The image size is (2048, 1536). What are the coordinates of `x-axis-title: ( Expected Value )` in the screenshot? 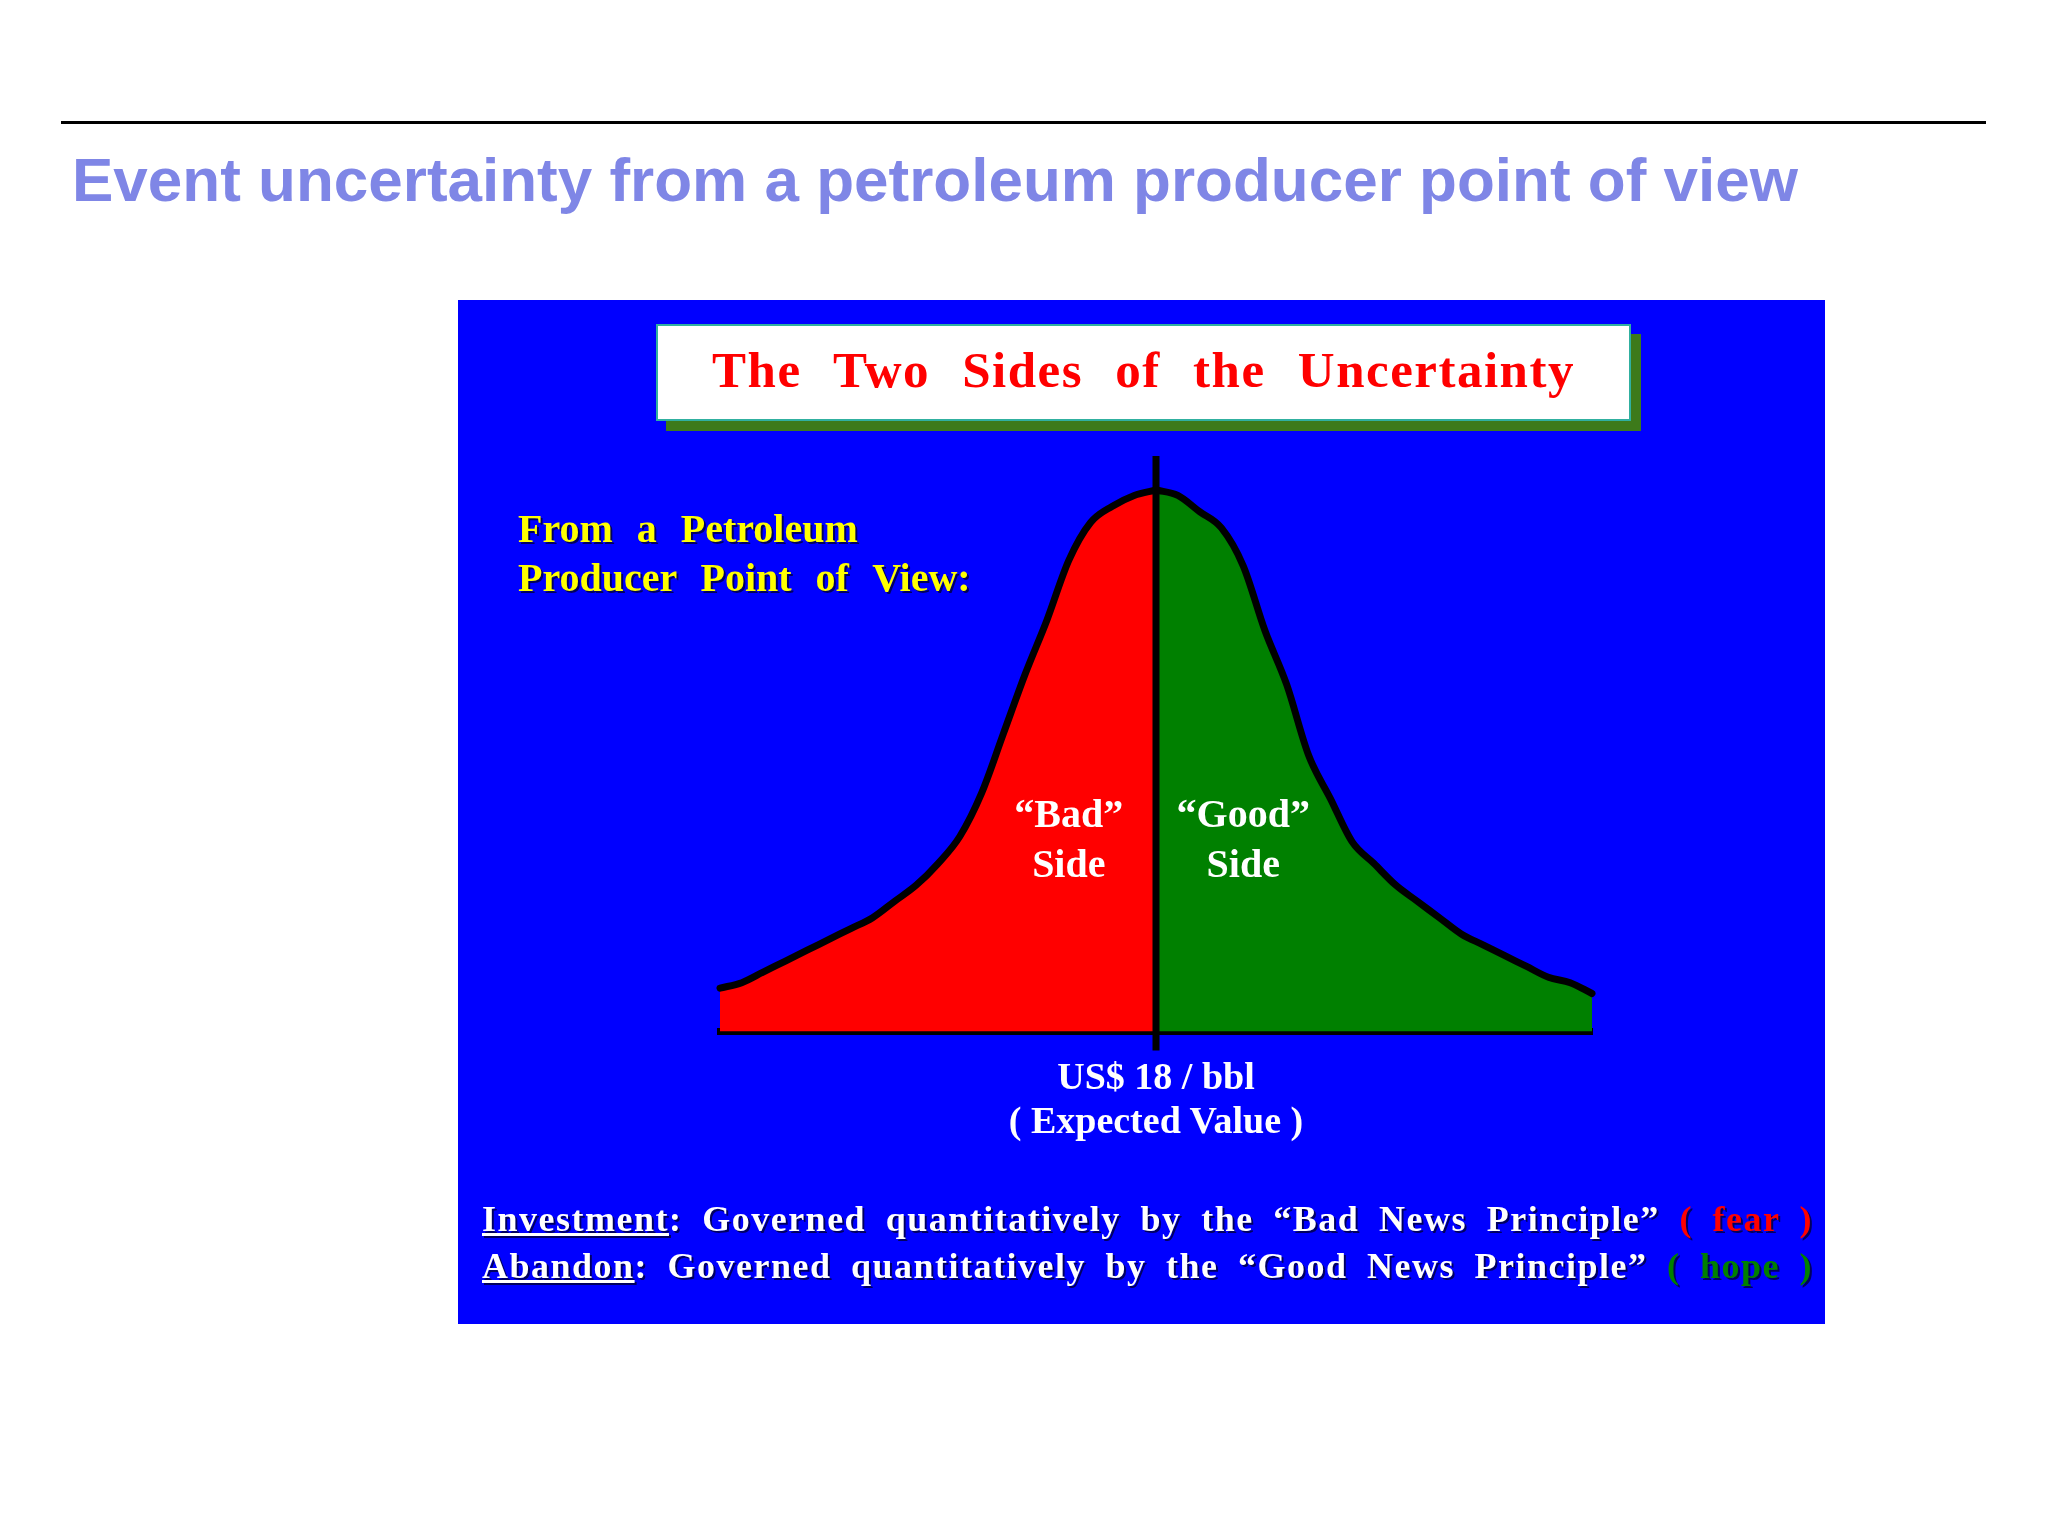 It's located at (1156, 1121).